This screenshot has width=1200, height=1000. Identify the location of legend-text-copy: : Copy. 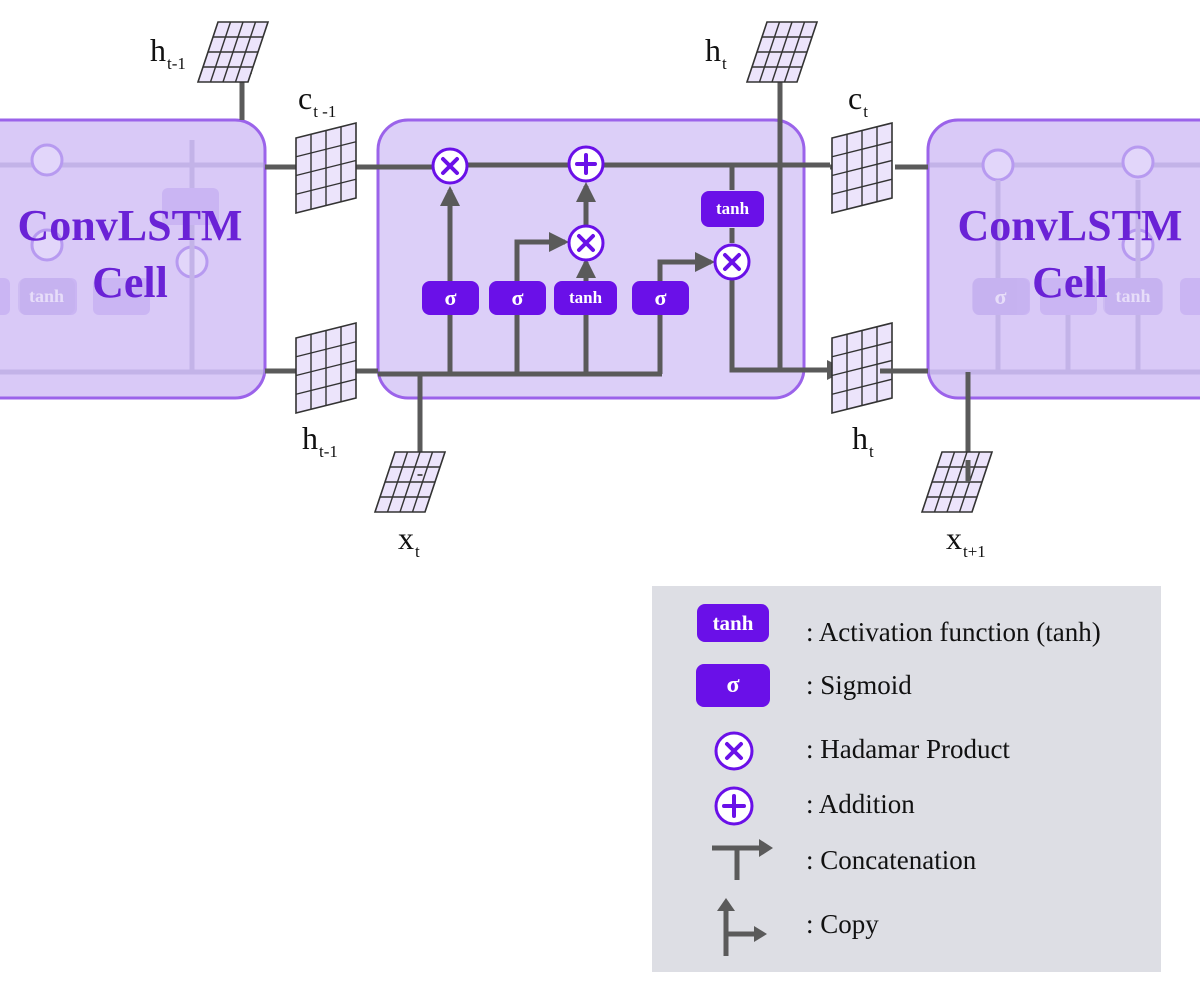
(842, 924).